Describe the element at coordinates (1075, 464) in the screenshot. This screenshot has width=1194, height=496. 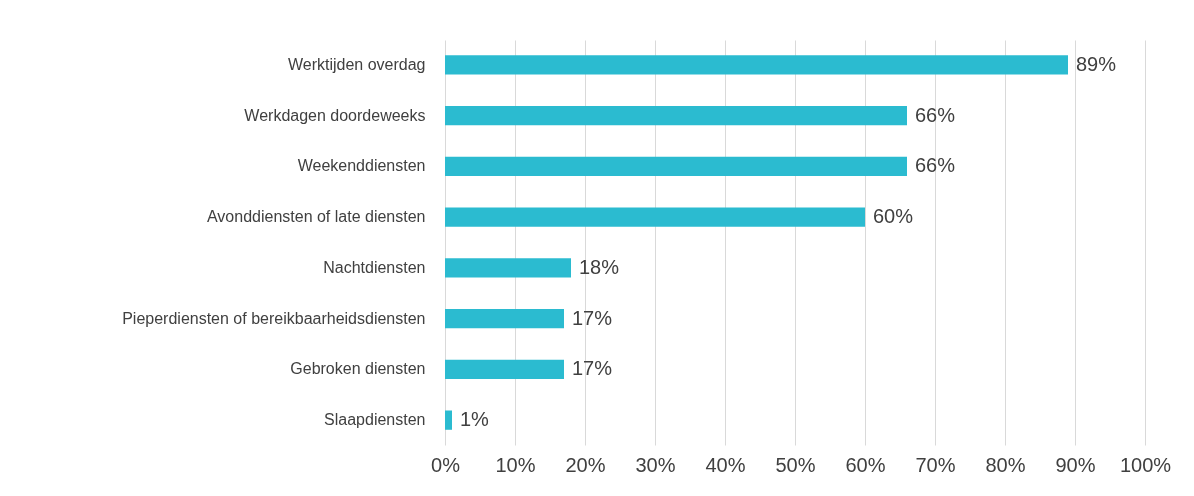
I see `x-tick-label: 90%` at that location.